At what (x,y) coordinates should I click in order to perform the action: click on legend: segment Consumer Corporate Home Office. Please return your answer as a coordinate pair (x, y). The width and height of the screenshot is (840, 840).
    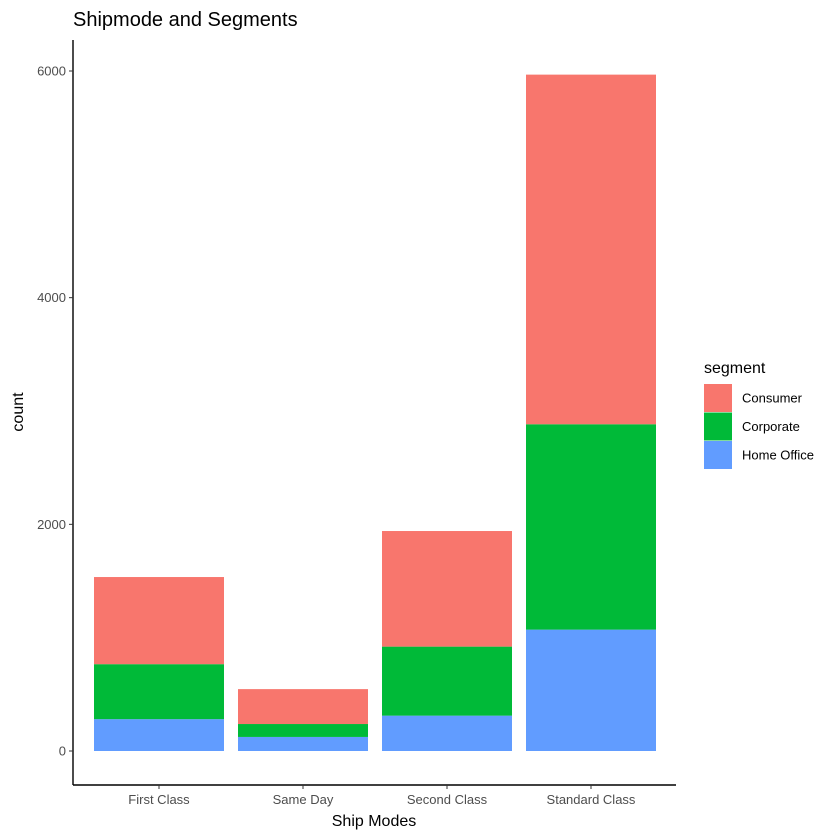
    Looking at the image, I should click on (759, 414).